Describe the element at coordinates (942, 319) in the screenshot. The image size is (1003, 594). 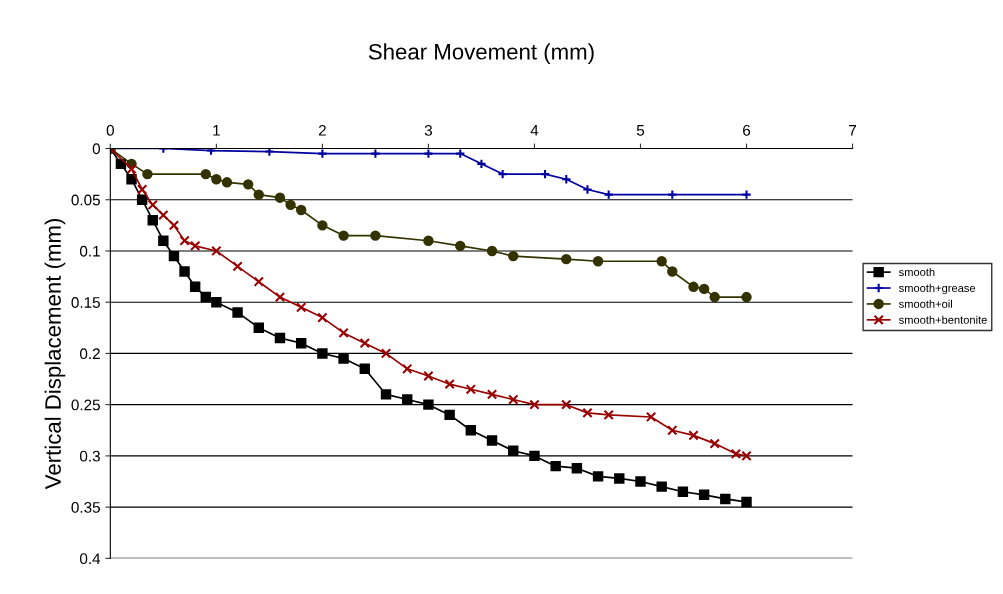
I see `legend-label: smooth+bentonite` at that location.